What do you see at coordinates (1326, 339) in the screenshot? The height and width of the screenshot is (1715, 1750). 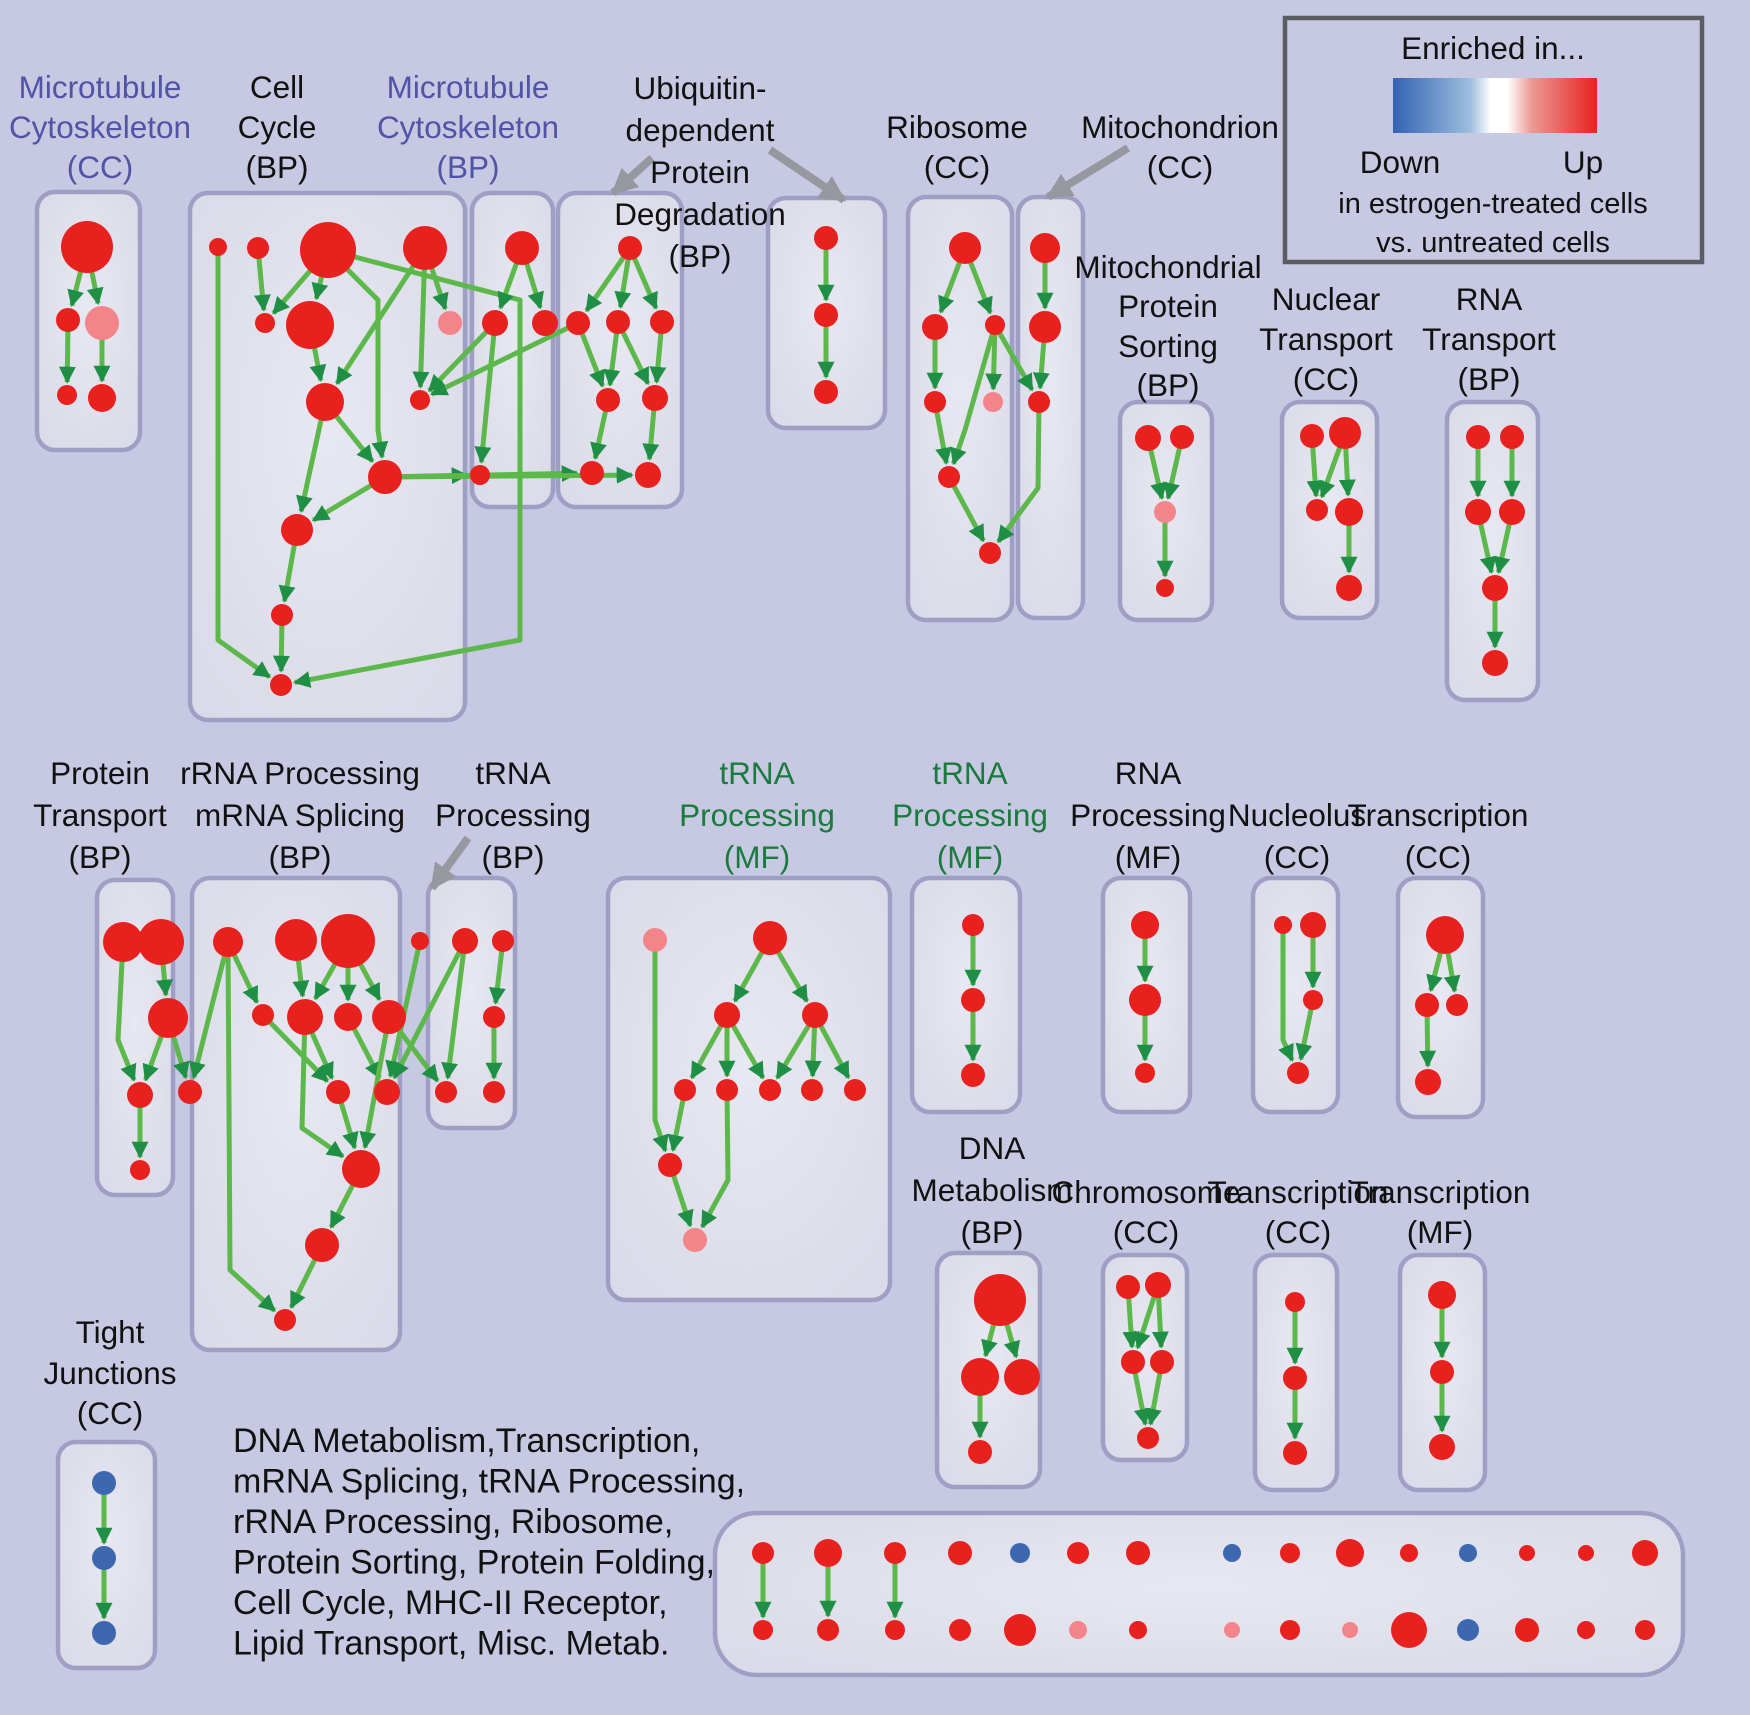 I see `label-nuclear-transport-cc-line-1: Transport` at bounding box center [1326, 339].